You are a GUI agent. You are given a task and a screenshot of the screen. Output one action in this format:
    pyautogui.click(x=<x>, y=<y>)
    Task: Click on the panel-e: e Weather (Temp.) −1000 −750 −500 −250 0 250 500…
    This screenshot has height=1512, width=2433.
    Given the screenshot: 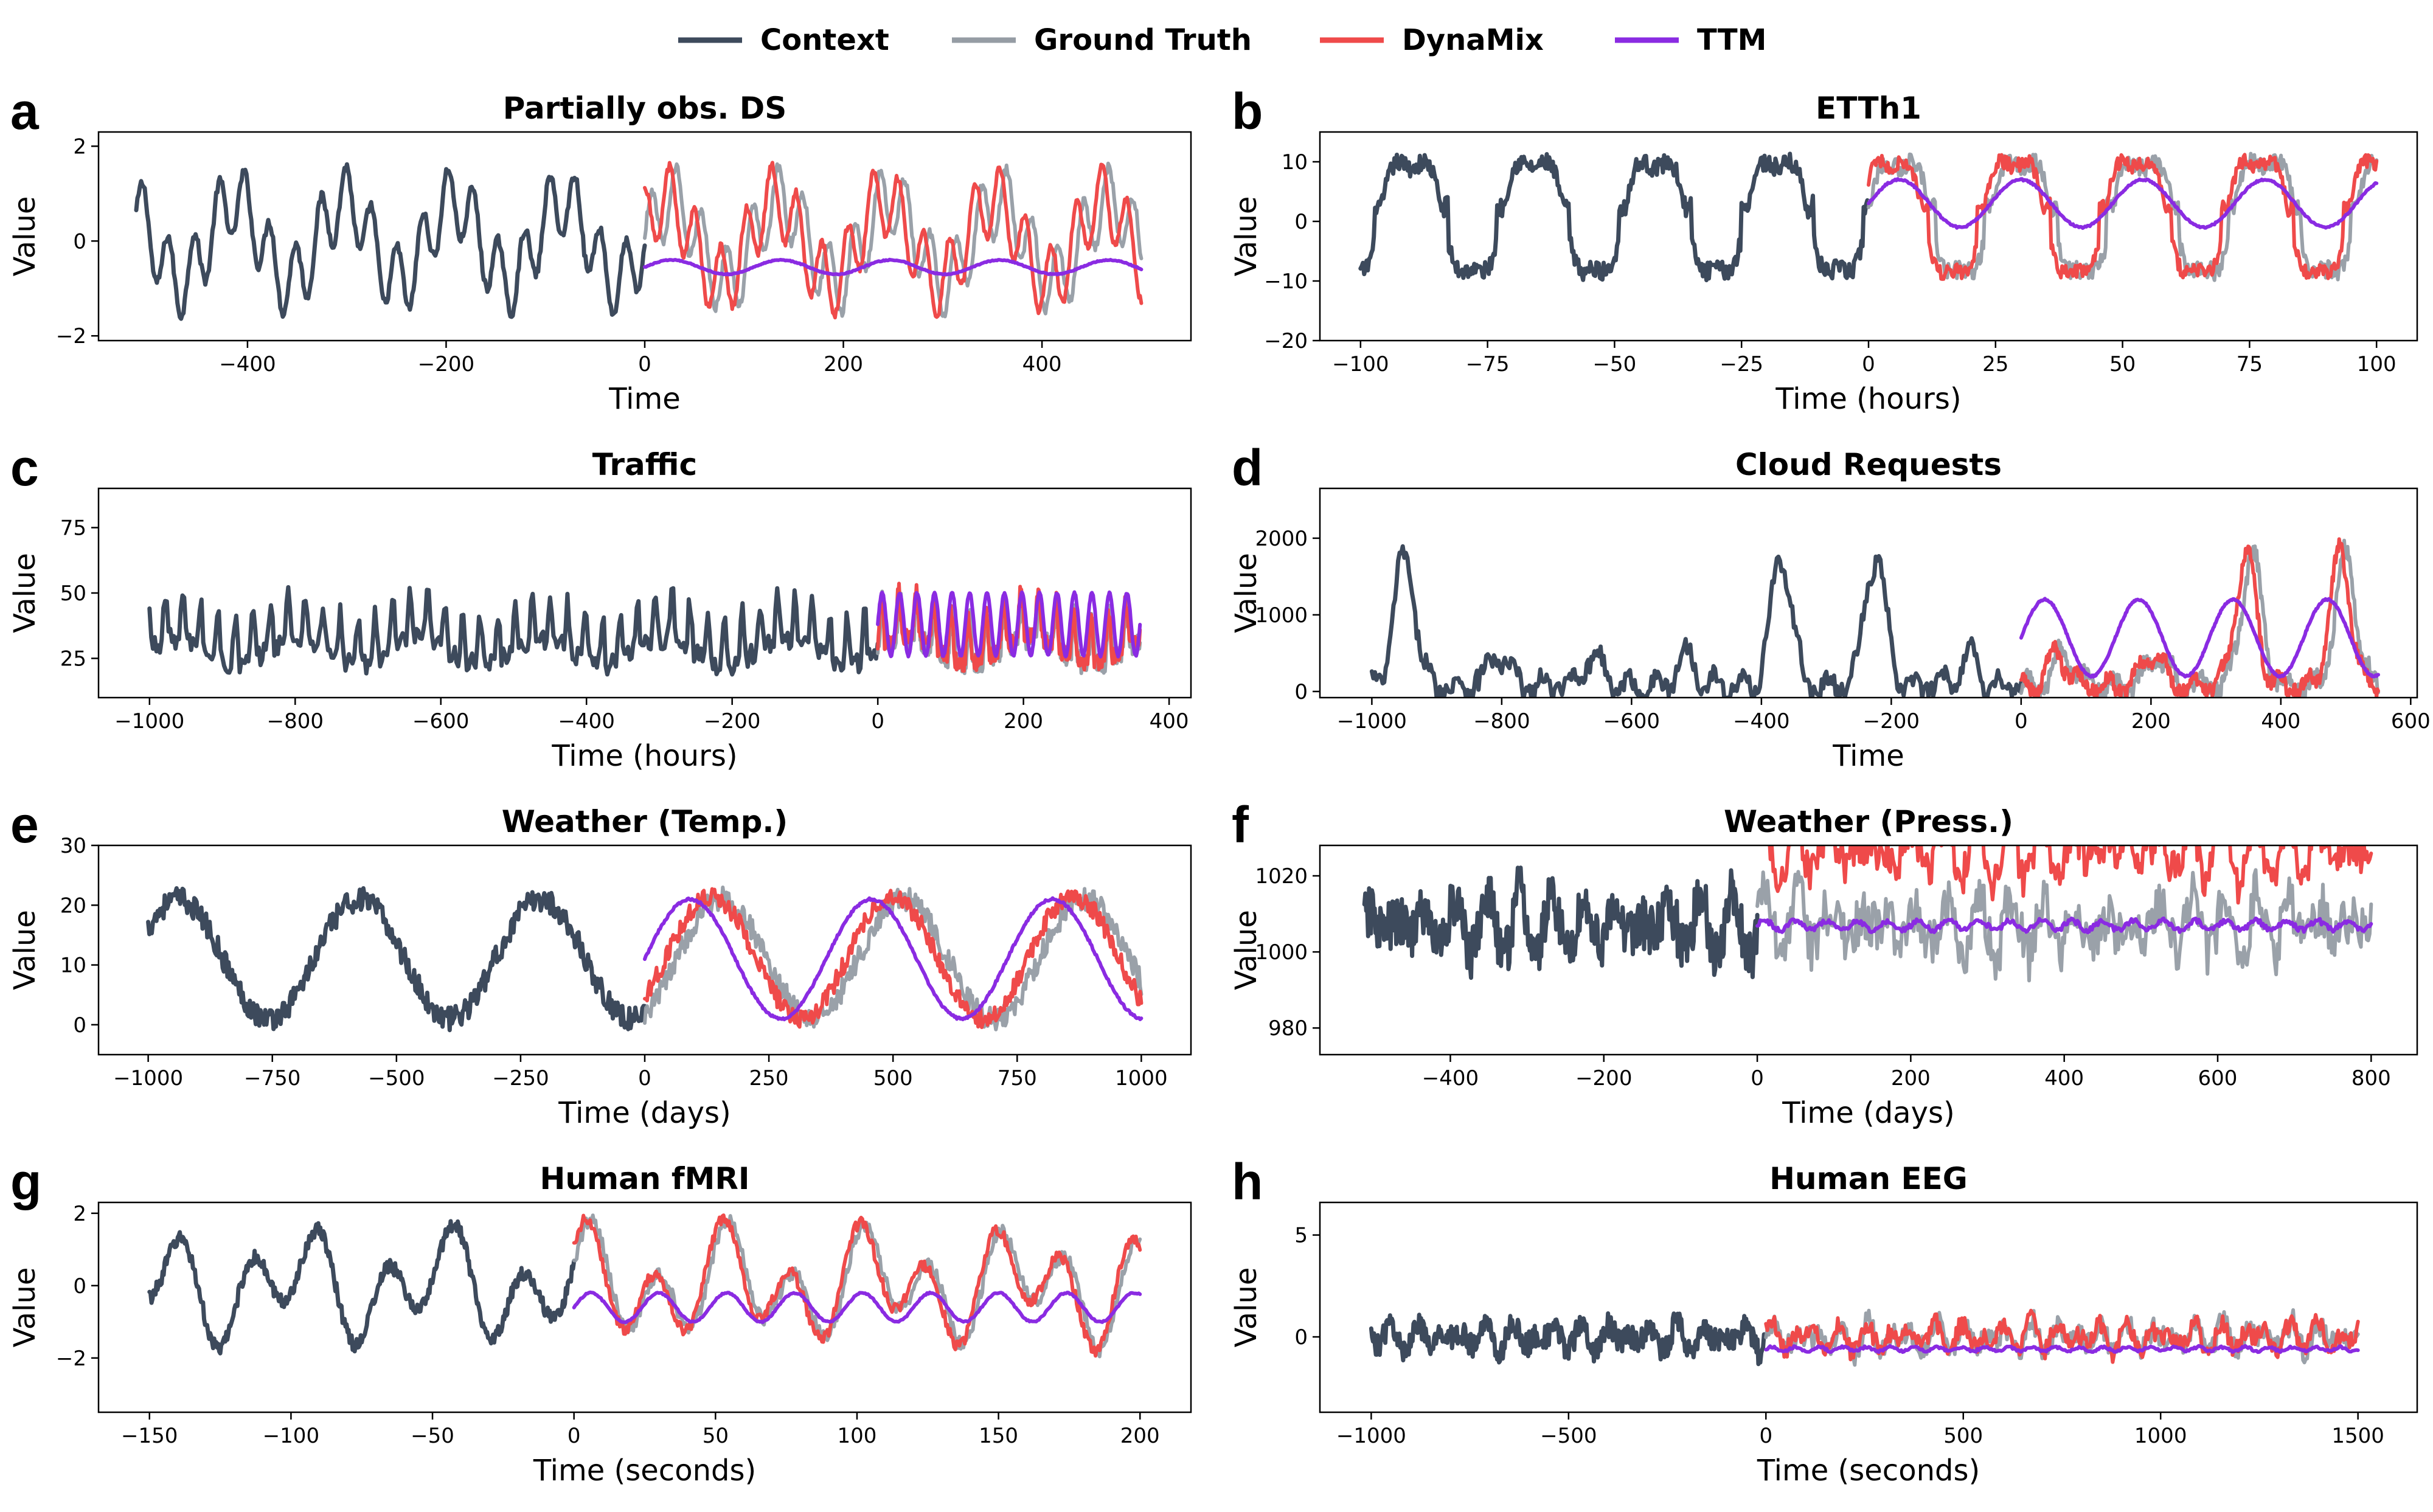 What is the action you would take?
    pyautogui.click(x=600, y=963)
    